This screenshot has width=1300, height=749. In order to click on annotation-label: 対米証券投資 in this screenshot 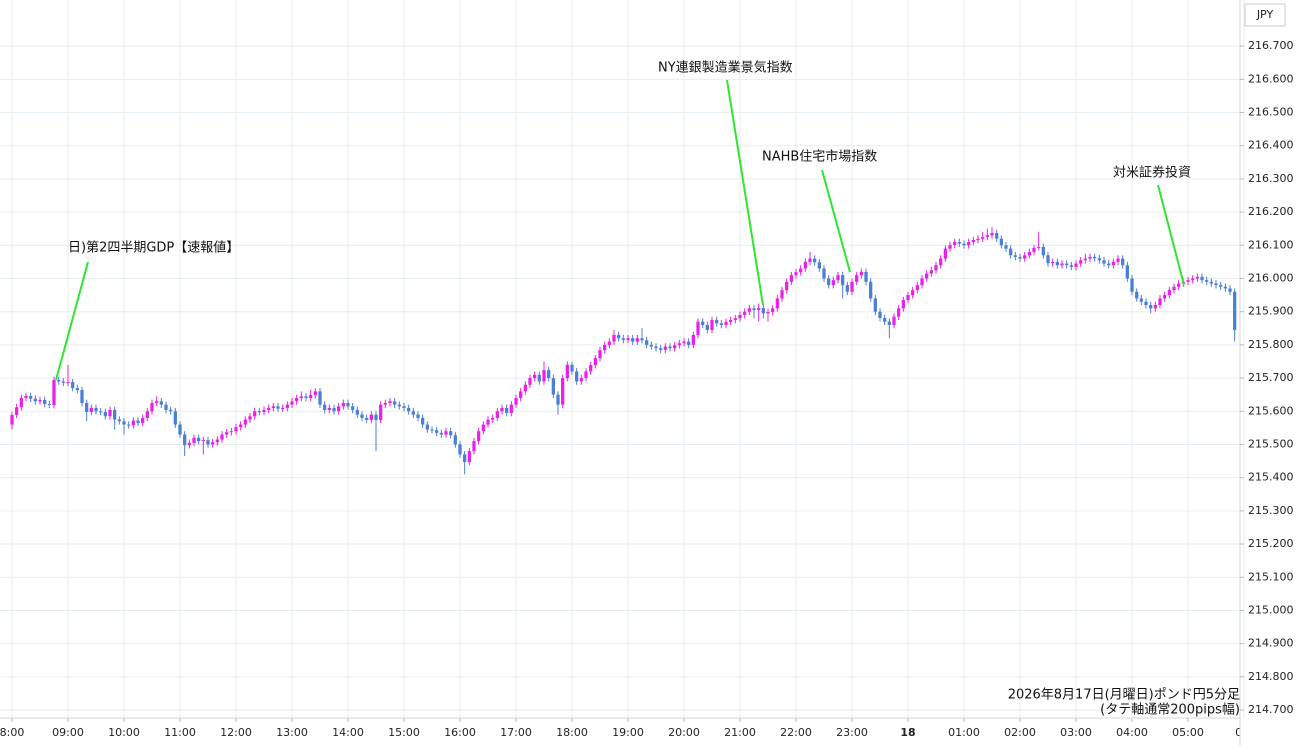, I will do `click(1152, 173)`.